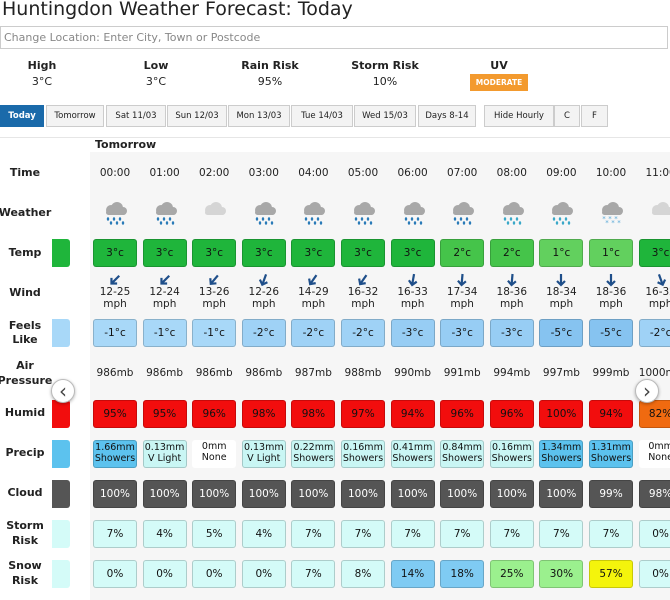 Image resolution: width=670 pixels, height=600 pixels. Describe the element at coordinates (385, 116) in the screenshot. I see `day-tab: Wed 15/03` at that location.